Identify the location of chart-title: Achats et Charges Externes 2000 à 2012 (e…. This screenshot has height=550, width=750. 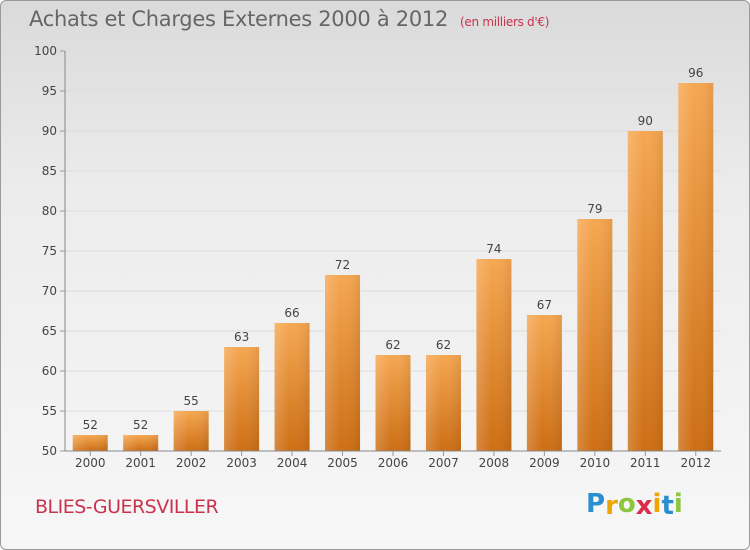
(289, 19).